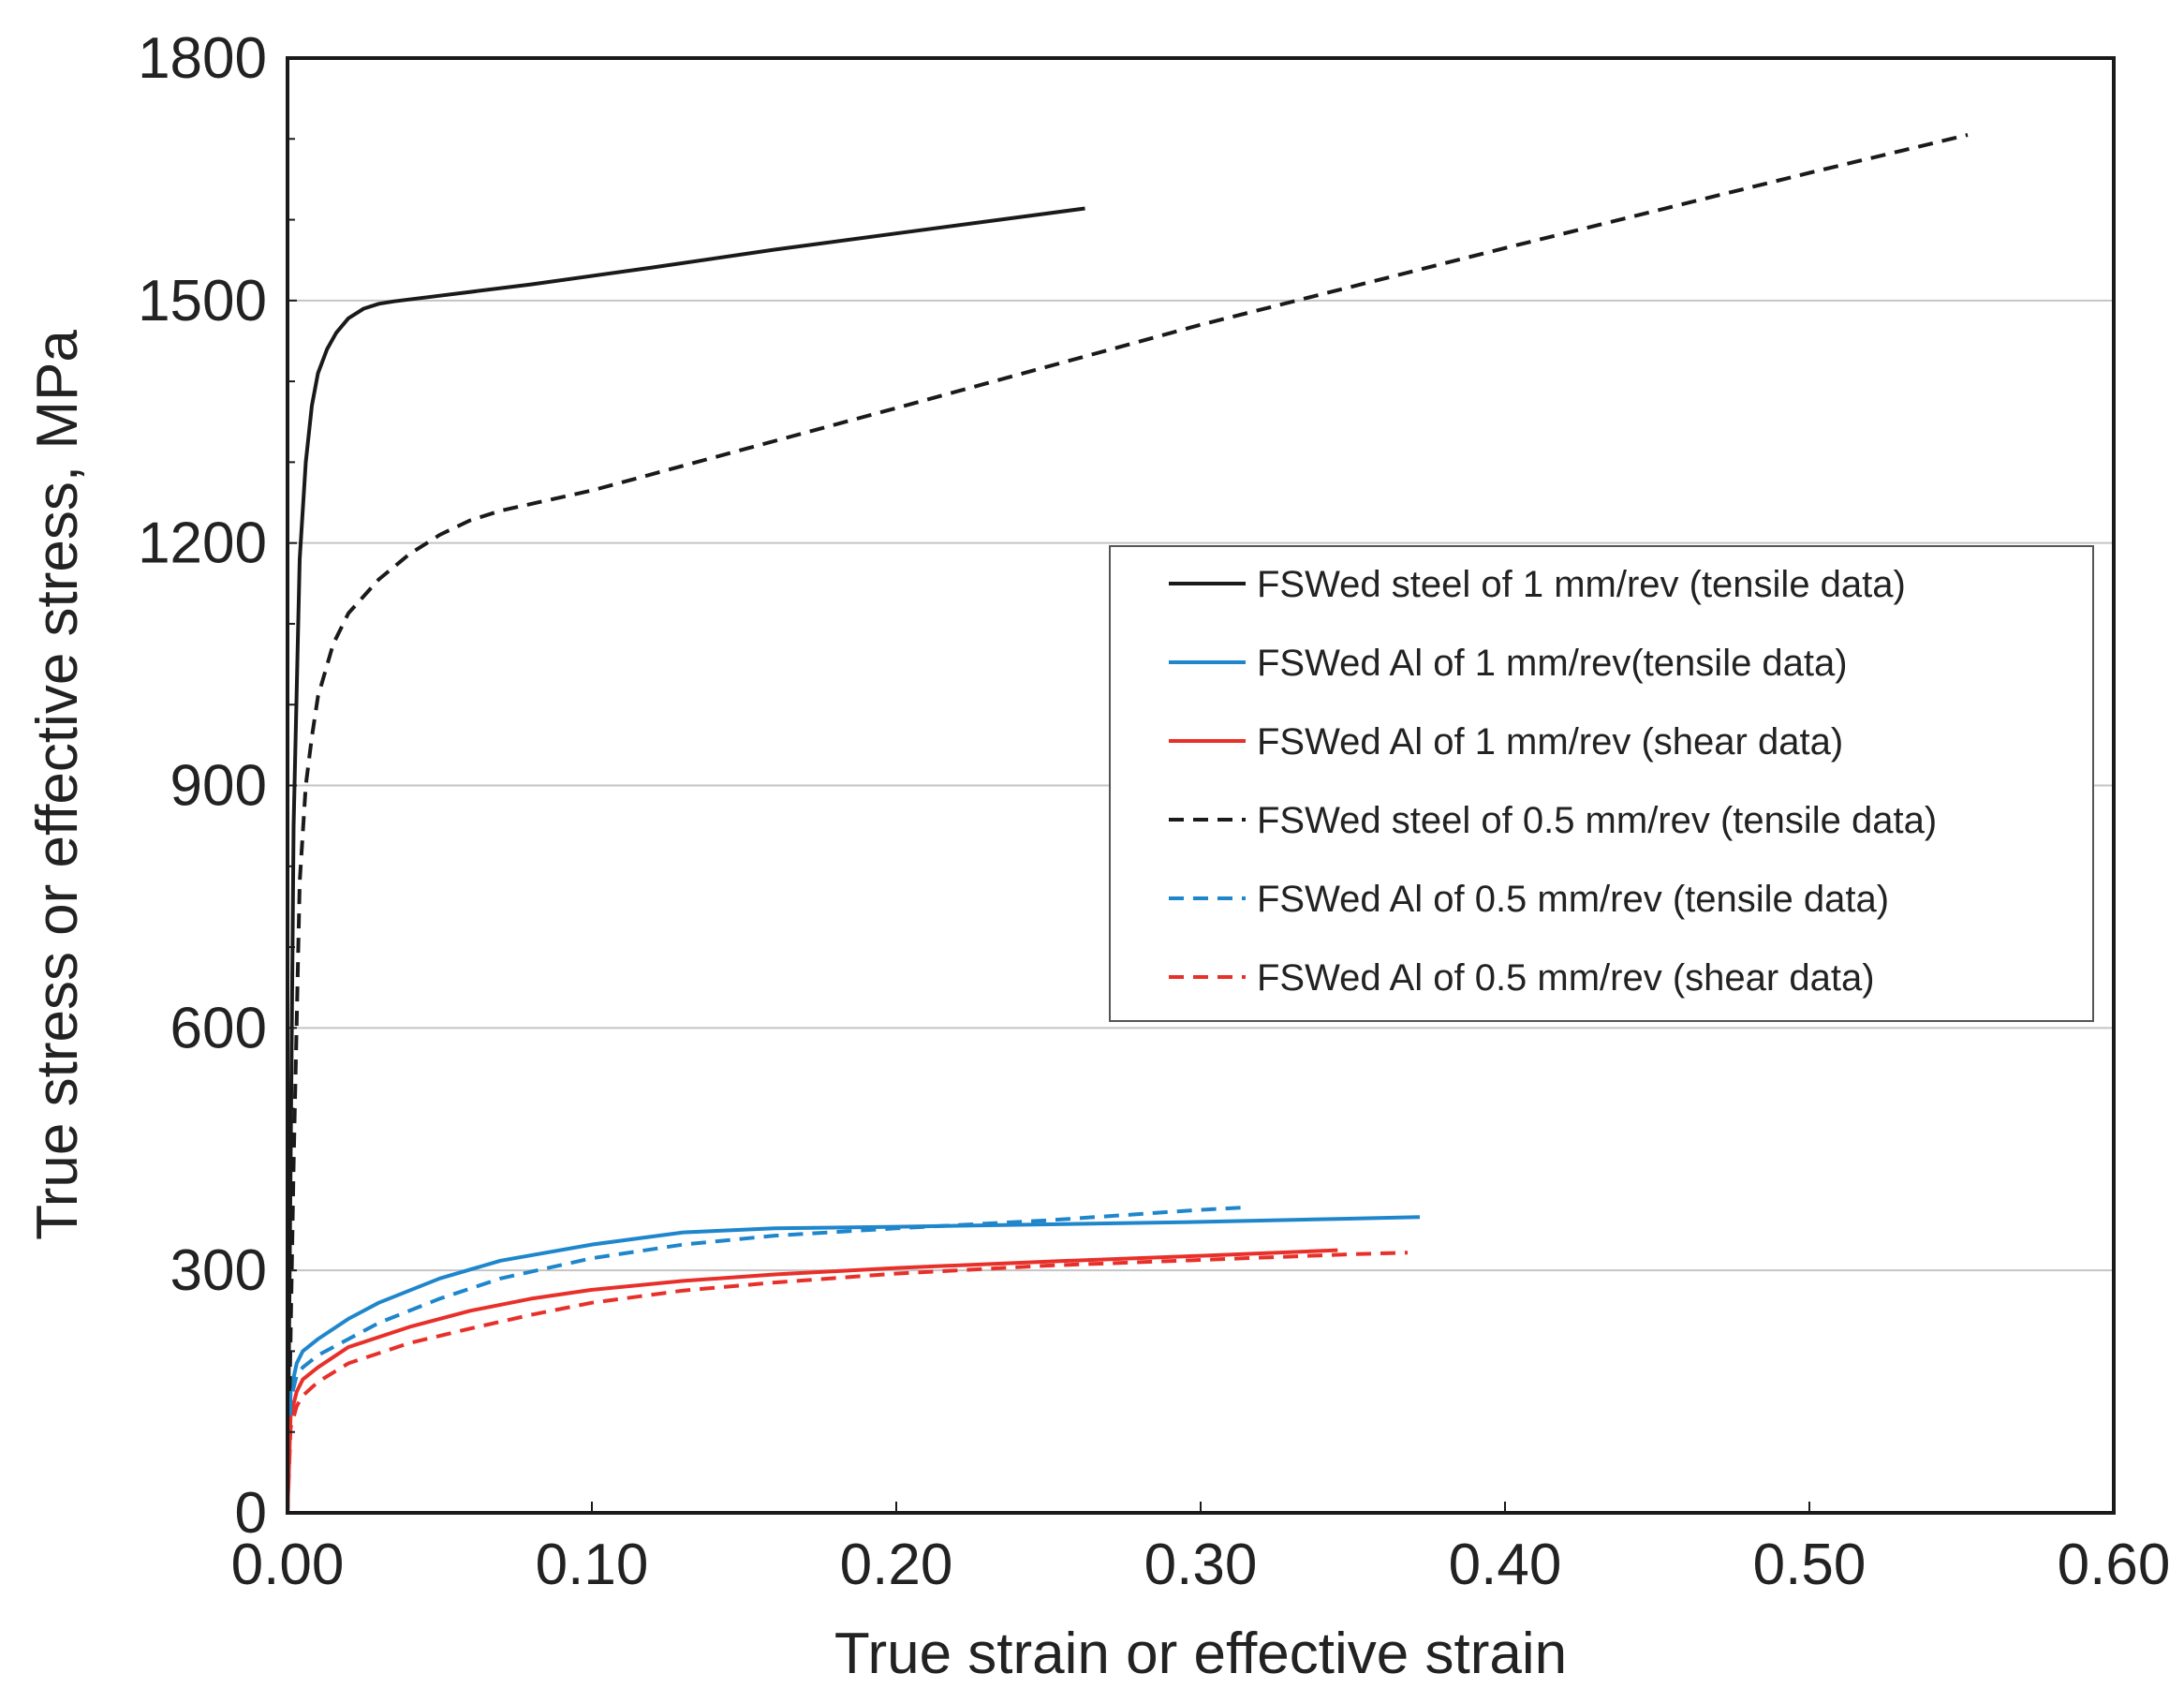 The height and width of the screenshot is (1703, 2184). What do you see at coordinates (202, 543) in the screenshot?
I see `y-tick-label: 1200` at bounding box center [202, 543].